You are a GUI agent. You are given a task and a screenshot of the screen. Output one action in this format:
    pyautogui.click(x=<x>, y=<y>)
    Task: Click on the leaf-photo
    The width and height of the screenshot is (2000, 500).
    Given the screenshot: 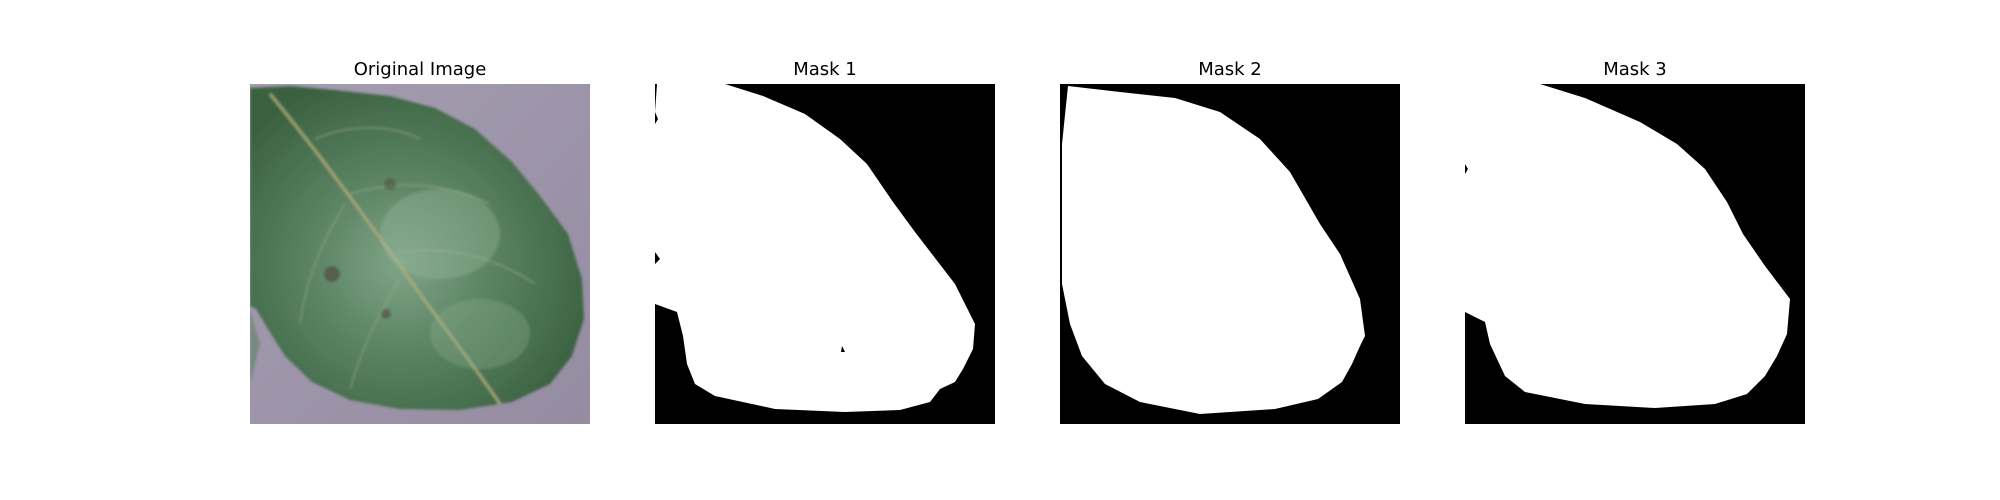 What is the action you would take?
    pyautogui.click(x=420, y=254)
    